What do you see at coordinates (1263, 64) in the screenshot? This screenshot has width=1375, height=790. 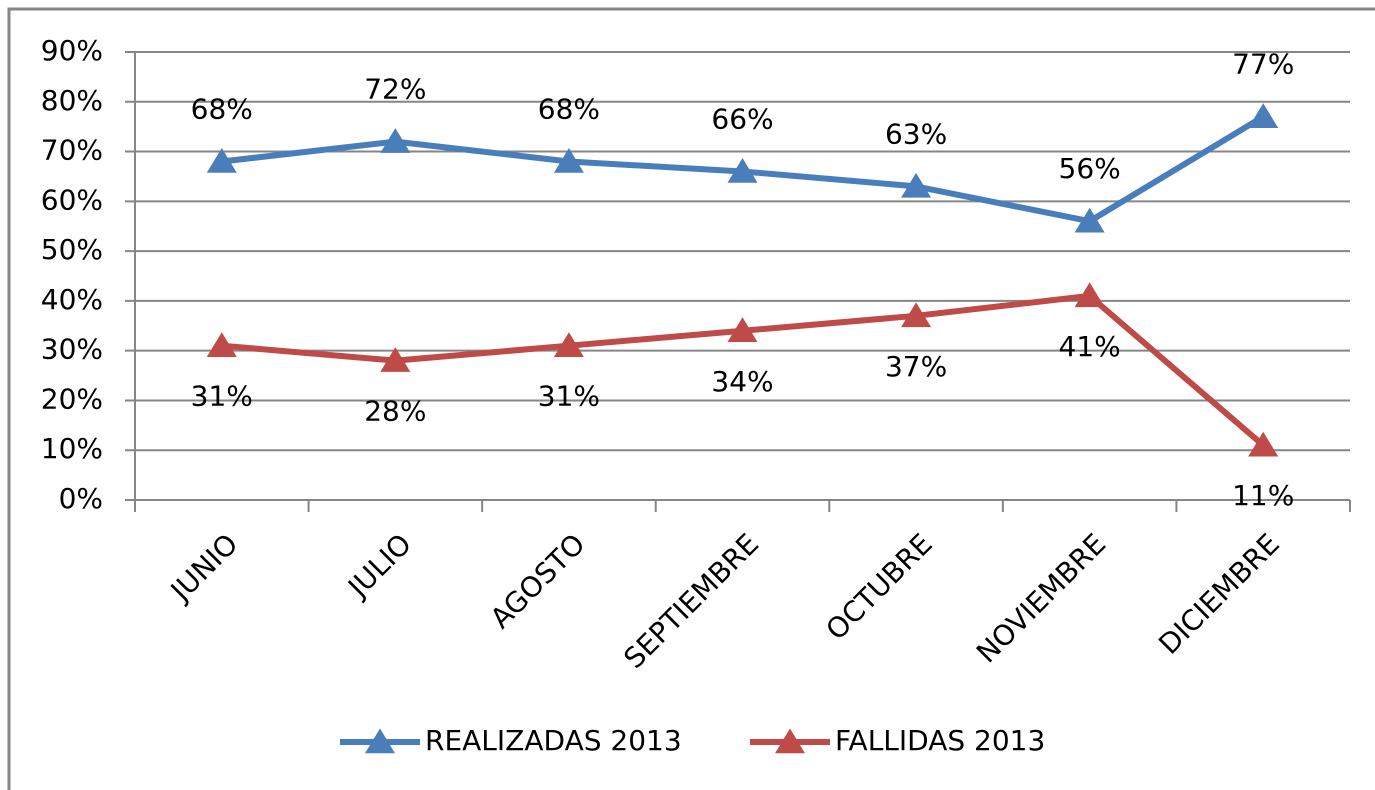 I see `data-label: 77%` at bounding box center [1263, 64].